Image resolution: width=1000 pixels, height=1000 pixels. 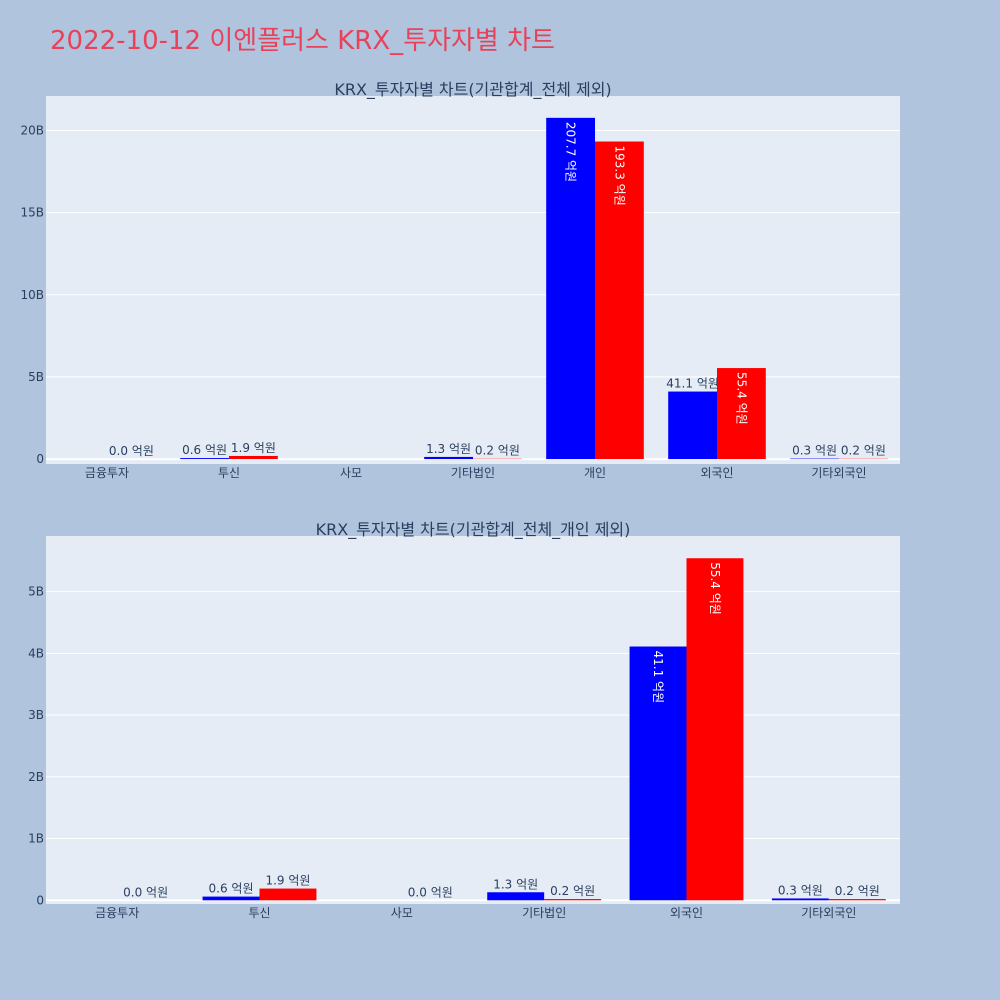 I want to click on y-tick-label: 1B, so click(x=36, y=839).